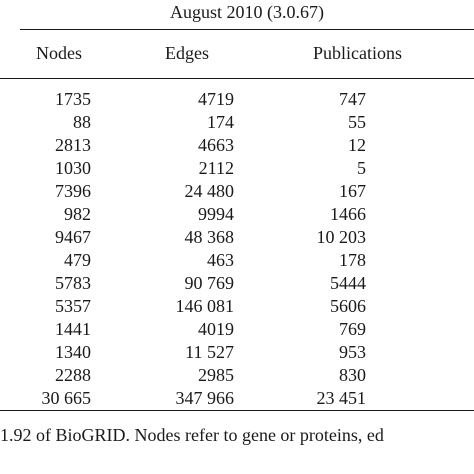 The width and height of the screenshot is (474, 474). What do you see at coordinates (237, 78) in the screenshot?
I see `header-rule` at bounding box center [237, 78].